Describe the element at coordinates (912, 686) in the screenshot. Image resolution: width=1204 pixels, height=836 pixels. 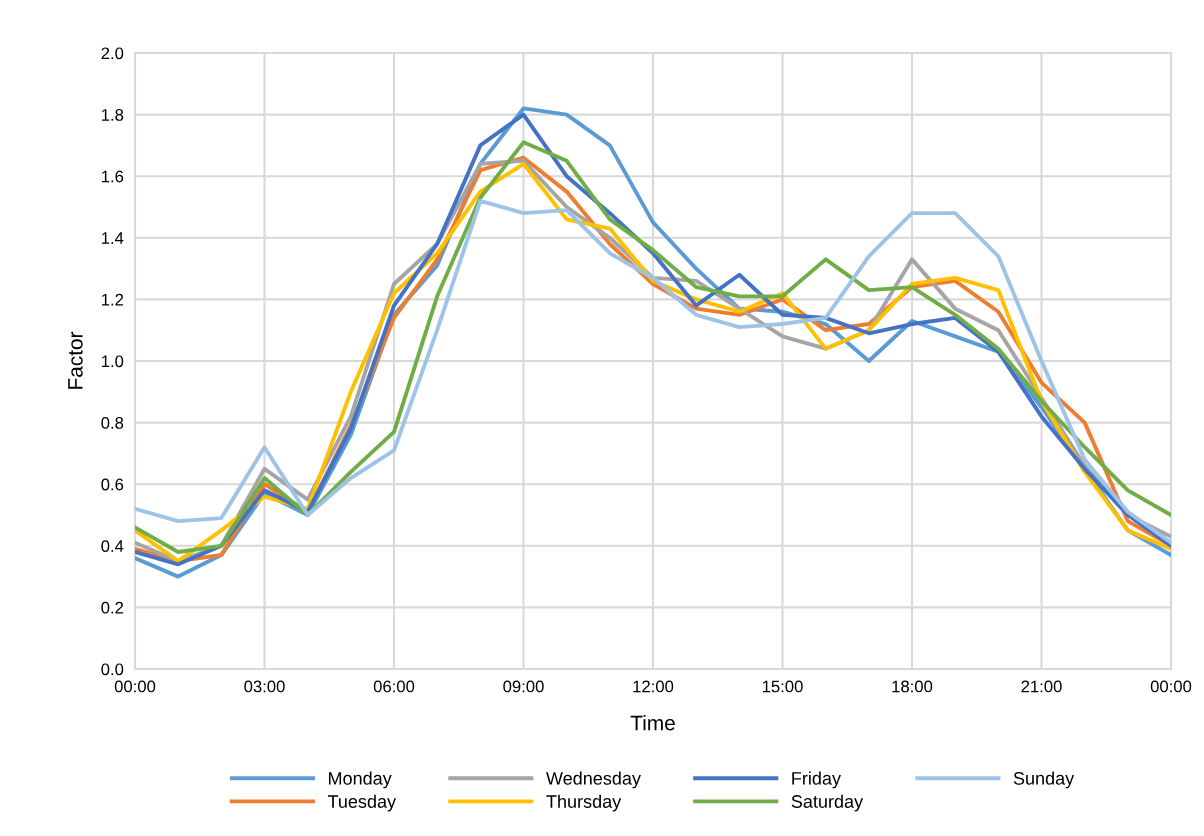
I see `x-tick-label: 18:00` at that location.